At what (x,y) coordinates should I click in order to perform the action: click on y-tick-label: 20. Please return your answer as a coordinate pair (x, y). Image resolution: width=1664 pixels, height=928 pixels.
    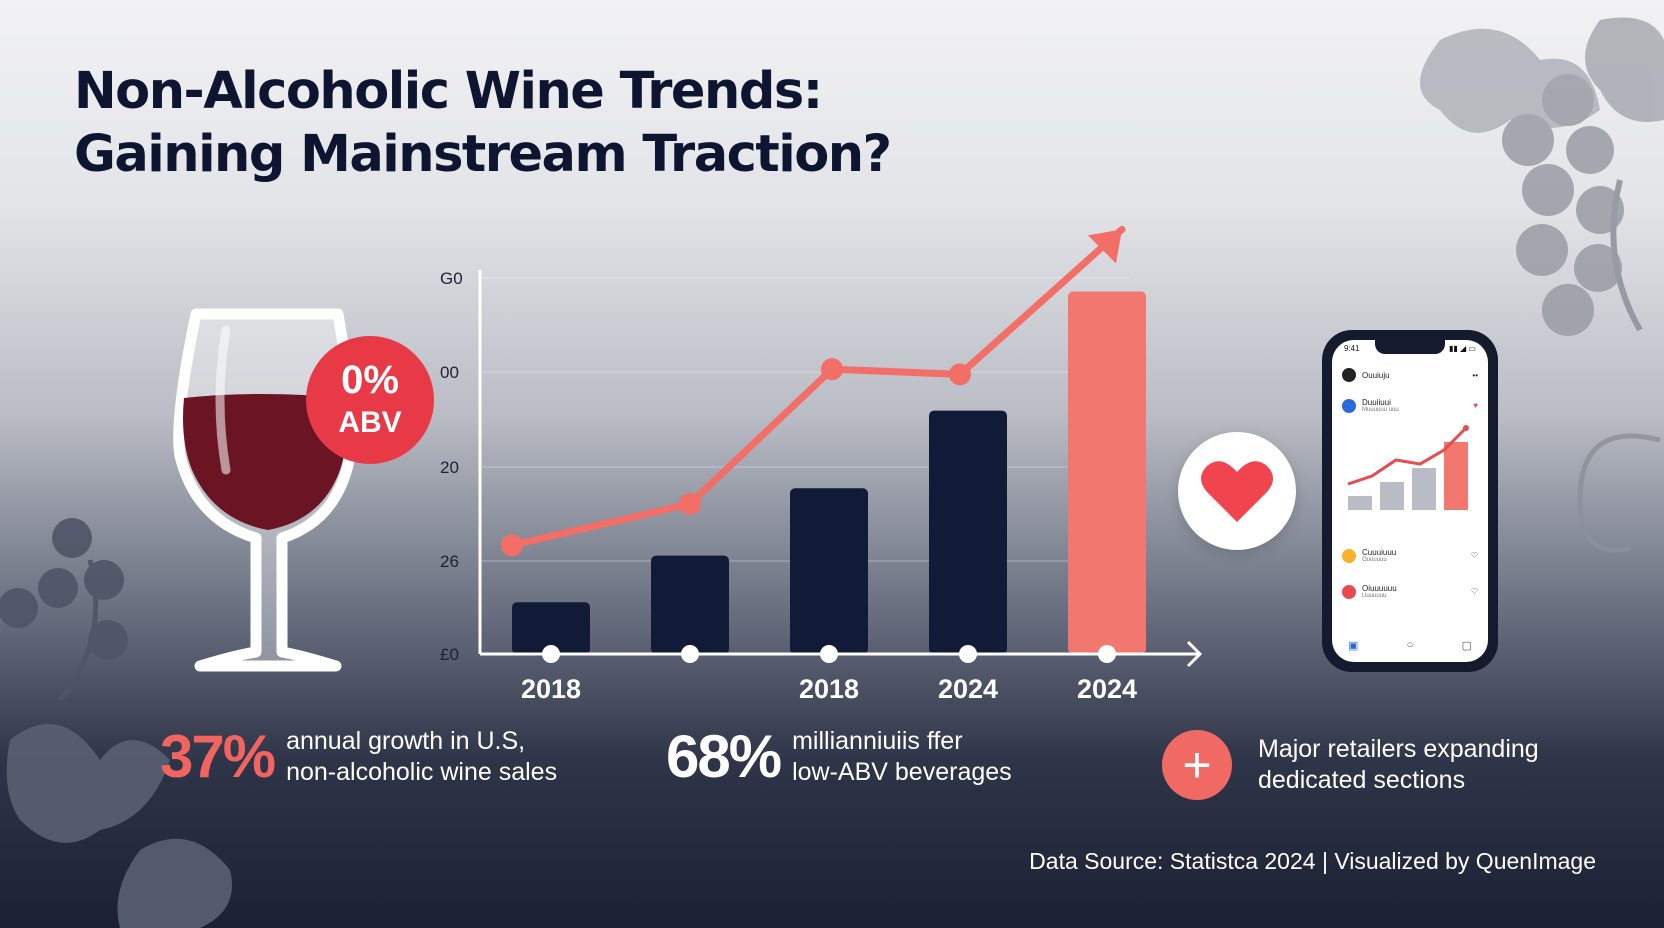
    Looking at the image, I should click on (449, 467).